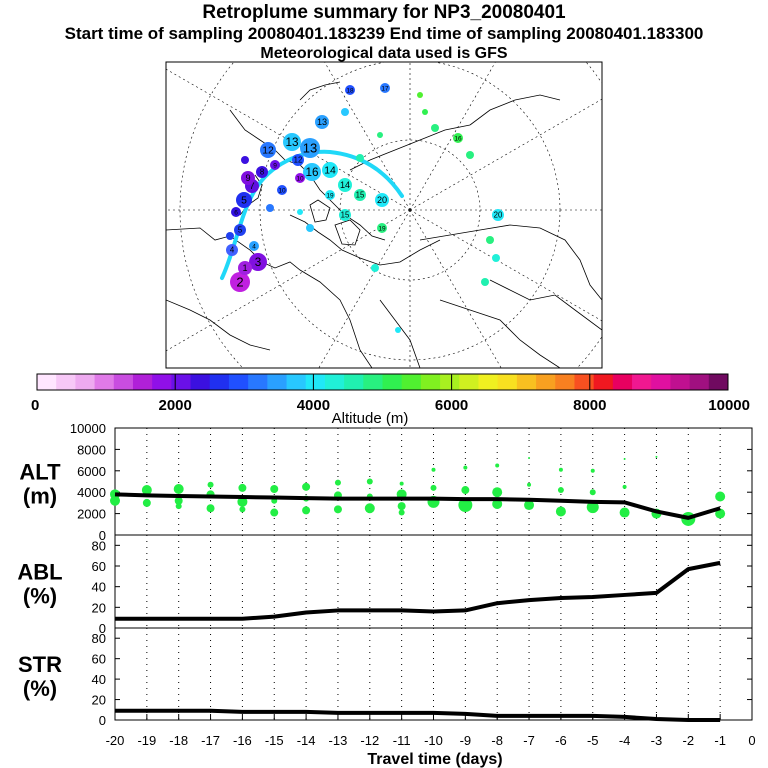 The height and width of the screenshot is (768, 768). Describe the element at coordinates (729, 405) in the screenshot. I see `colorbar-tick-label: 10000` at that location.